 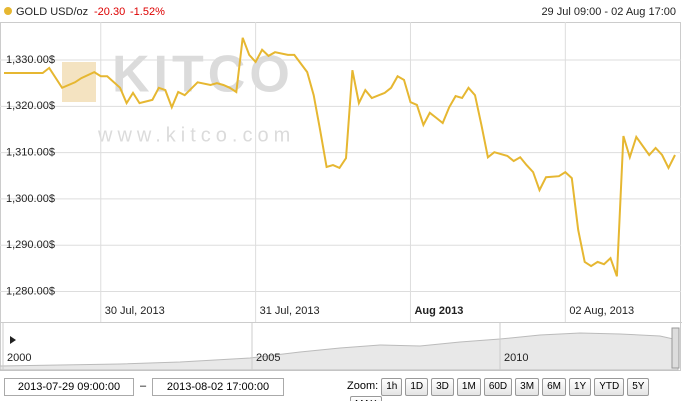 What do you see at coordinates (601, 311) in the screenshot?
I see `x-tick-label: 02 Aug, 2013` at bounding box center [601, 311].